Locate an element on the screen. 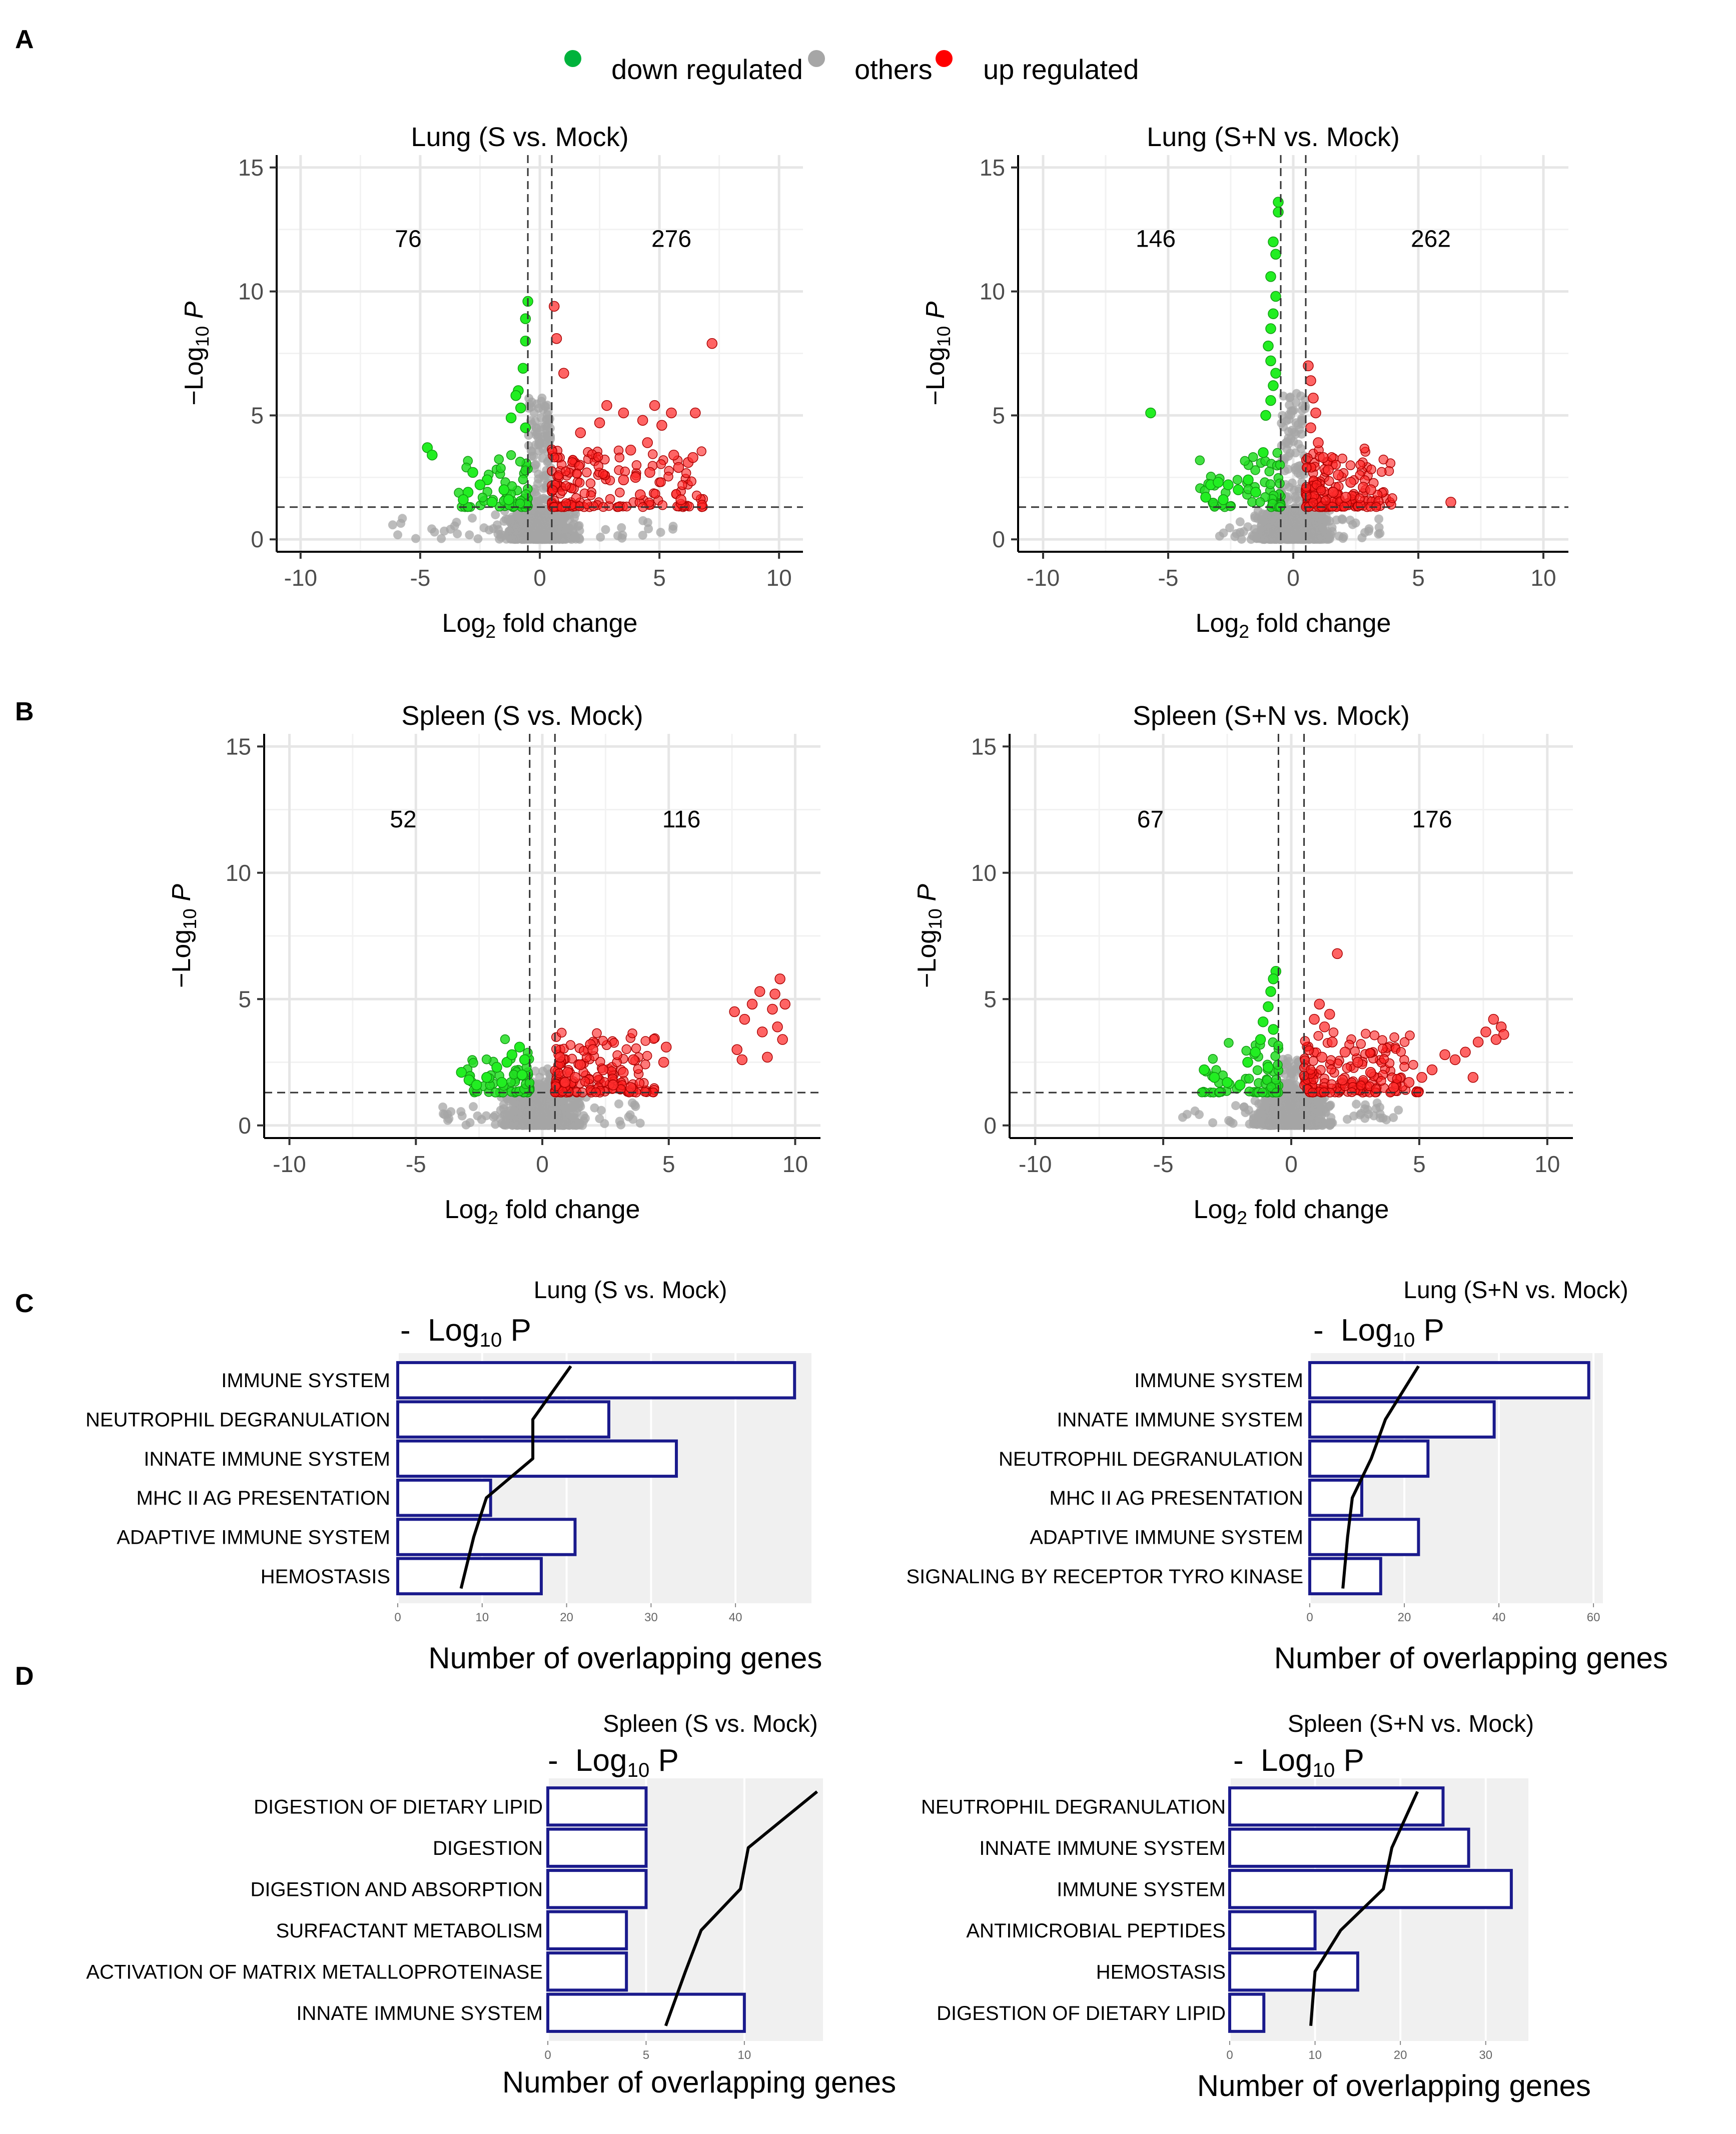 This screenshot has height=2134, width=1736. x-tick-label: 30 is located at coordinates (651, 1617).